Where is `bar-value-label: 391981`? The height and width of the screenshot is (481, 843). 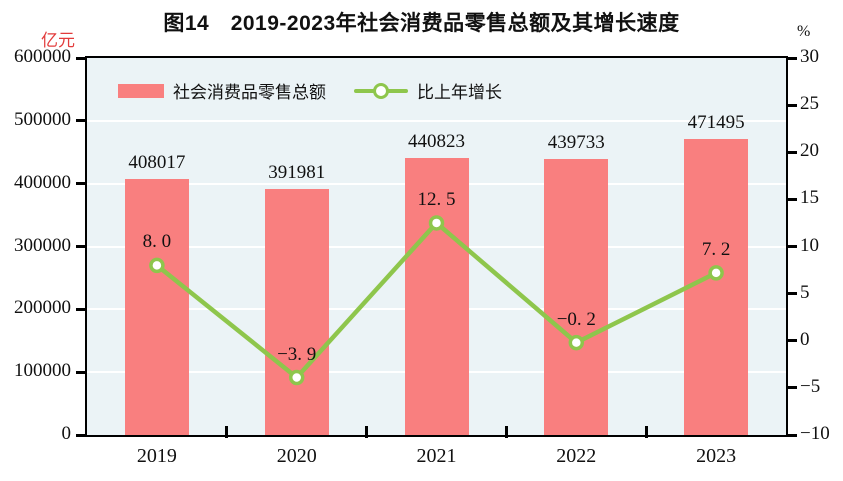 bar-value-label: 391981 is located at coordinates (297, 172).